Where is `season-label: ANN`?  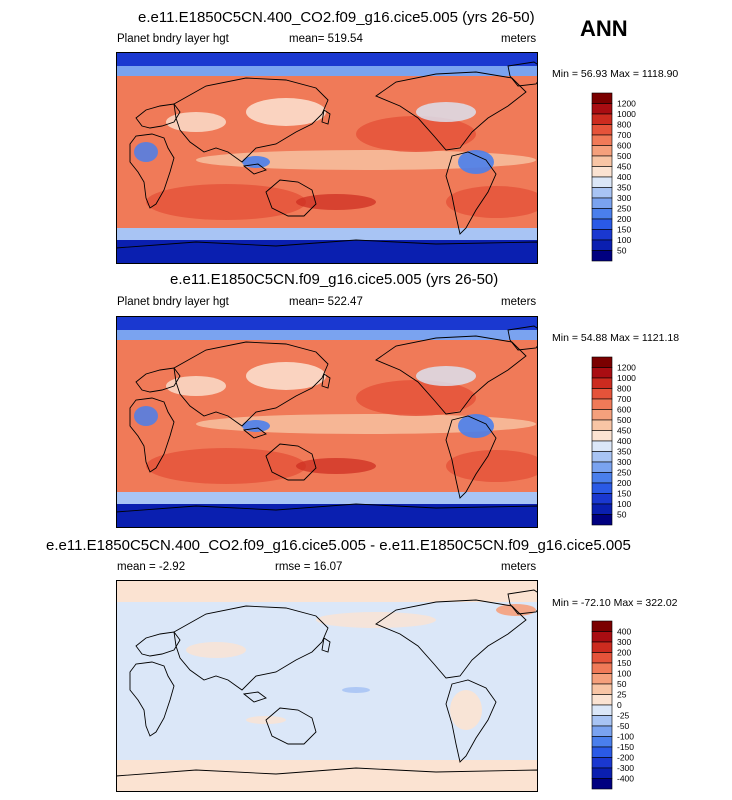 season-label: ANN is located at coordinates (604, 28).